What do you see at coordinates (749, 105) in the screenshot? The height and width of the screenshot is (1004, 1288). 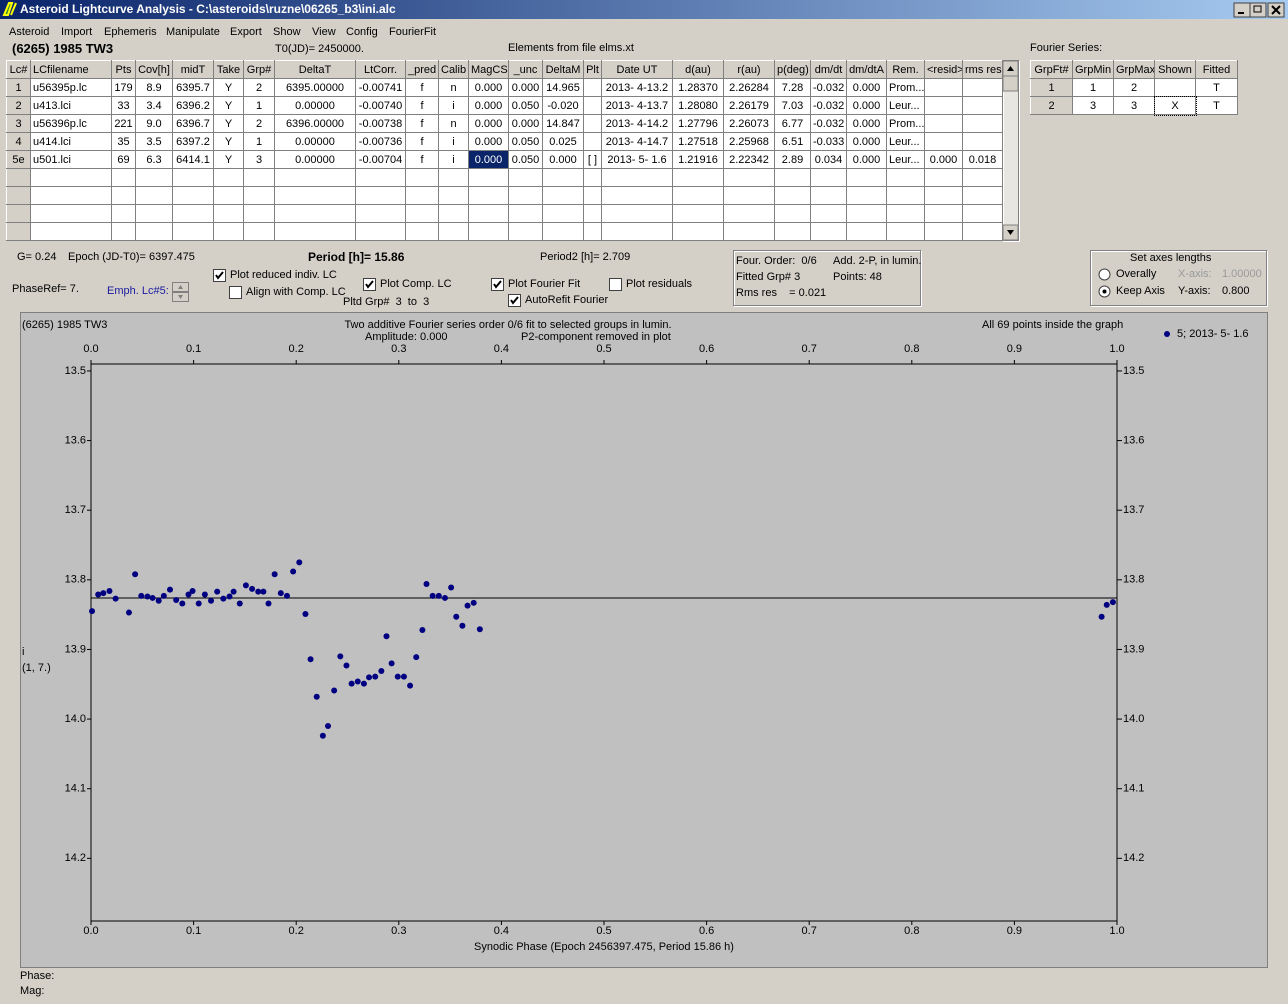 I see `table-cell: 2.26179` at bounding box center [749, 105].